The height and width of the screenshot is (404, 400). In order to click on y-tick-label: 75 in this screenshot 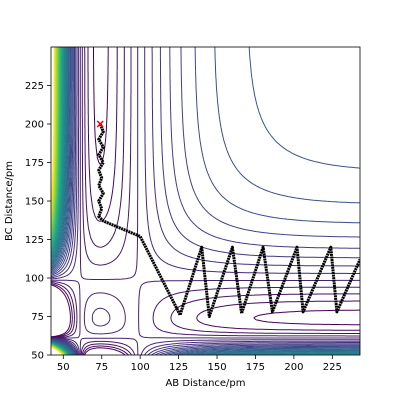, I will do `click(37, 317)`.